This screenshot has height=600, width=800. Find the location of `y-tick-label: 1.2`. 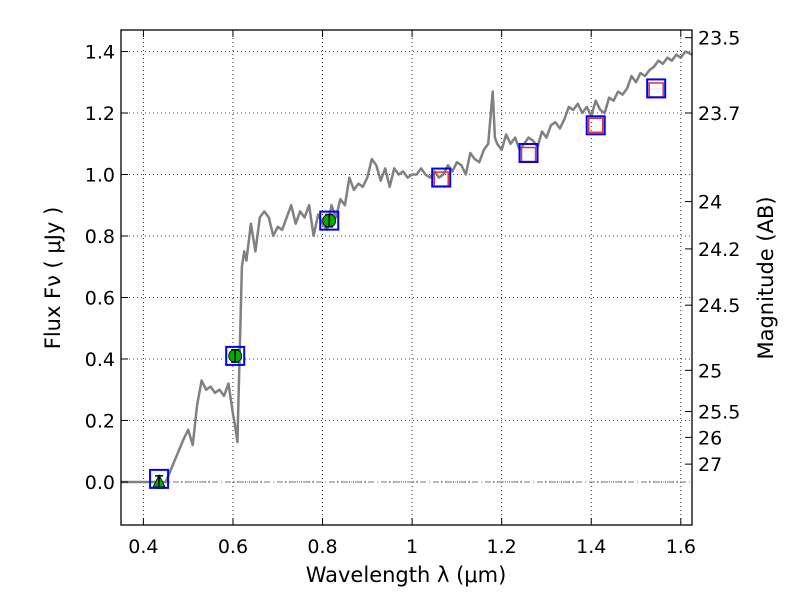

y-tick-label: 1.2 is located at coordinates (100, 114).